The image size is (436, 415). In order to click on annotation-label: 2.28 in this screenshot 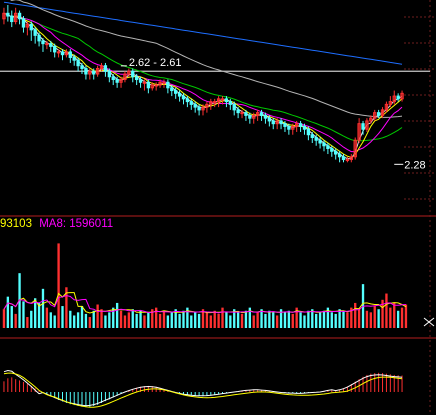, I will do `click(414, 165)`.